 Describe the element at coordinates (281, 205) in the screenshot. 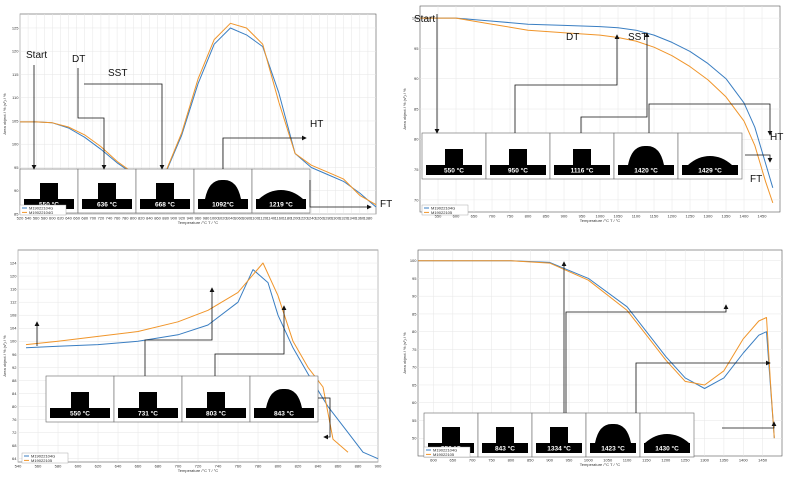

I see `sample-image-label: 1219 °C` at that location.